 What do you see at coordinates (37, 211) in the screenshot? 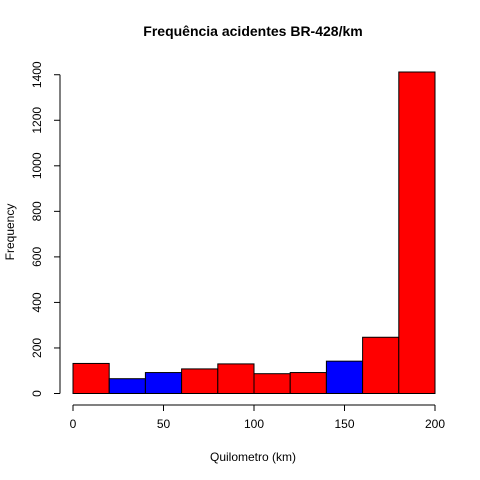
I see `y-tick-label: 800` at bounding box center [37, 211].